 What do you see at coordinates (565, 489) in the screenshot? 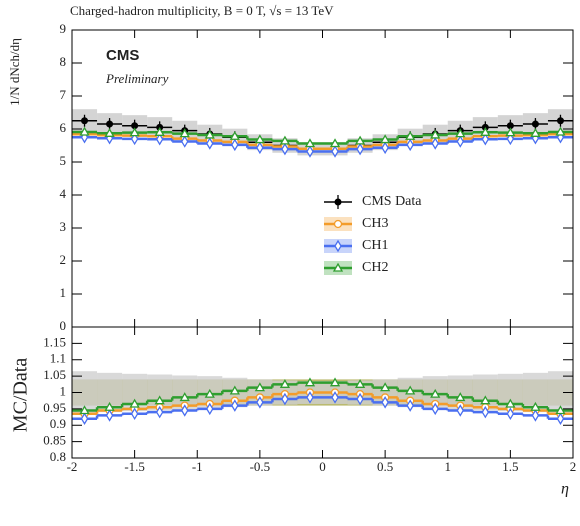
I see `x-axis-title: η` at bounding box center [565, 489].